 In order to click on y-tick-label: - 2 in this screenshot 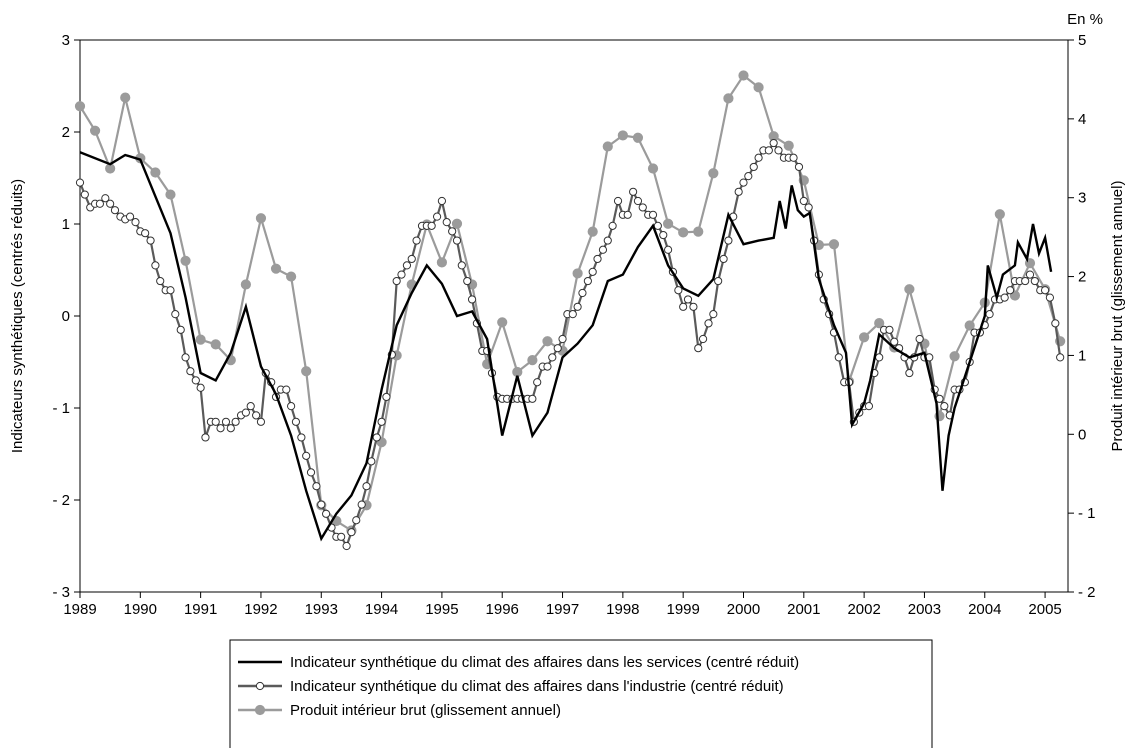, I will do `click(61, 500)`.